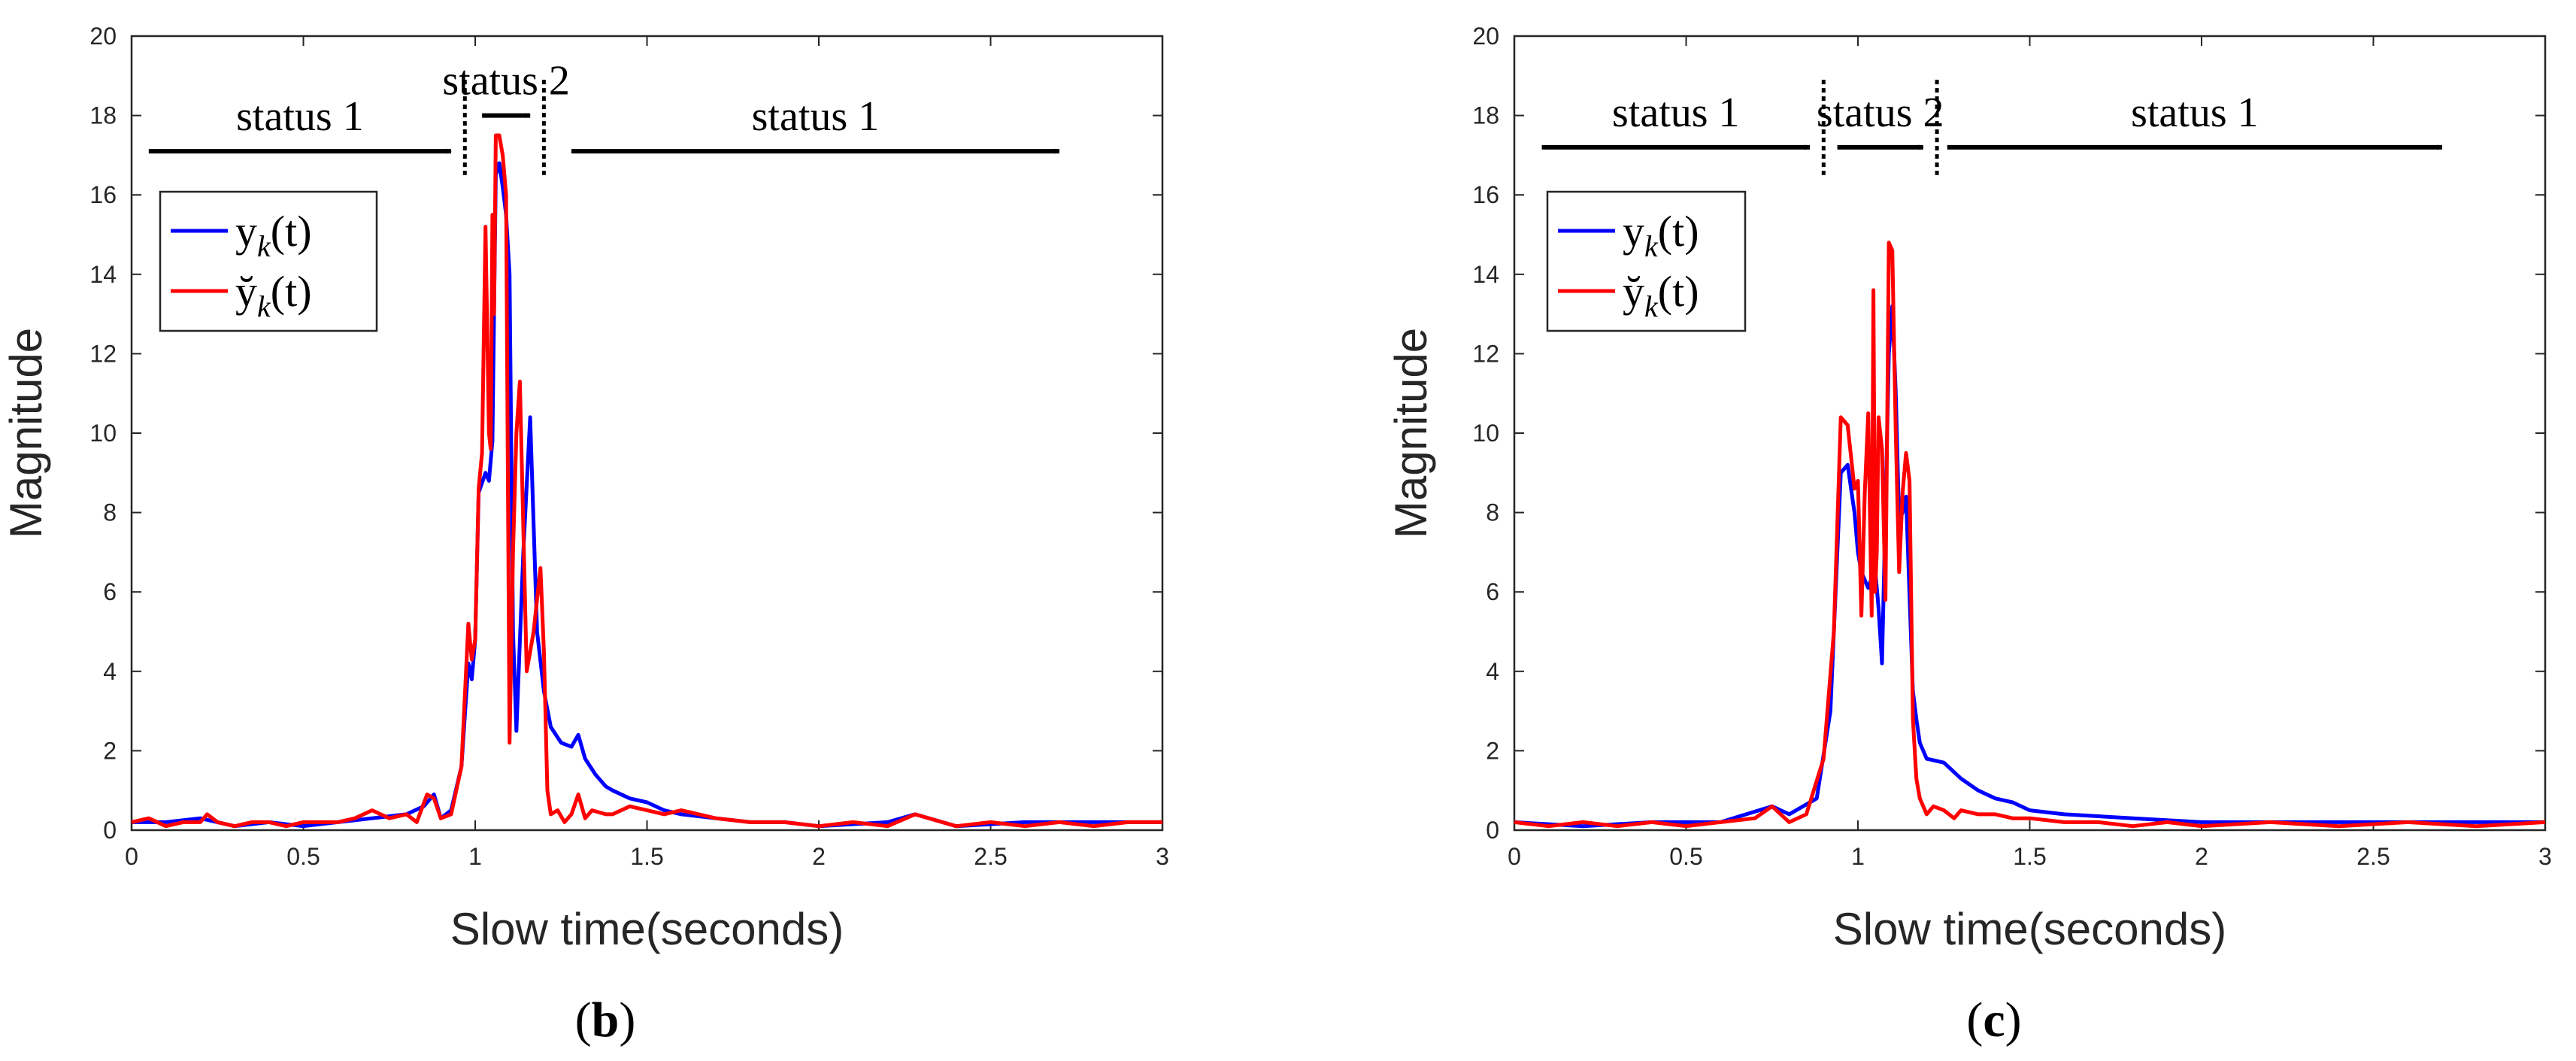  What do you see at coordinates (1993, 1020) in the screenshot?
I see `panel-label: (c)` at bounding box center [1993, 1020].